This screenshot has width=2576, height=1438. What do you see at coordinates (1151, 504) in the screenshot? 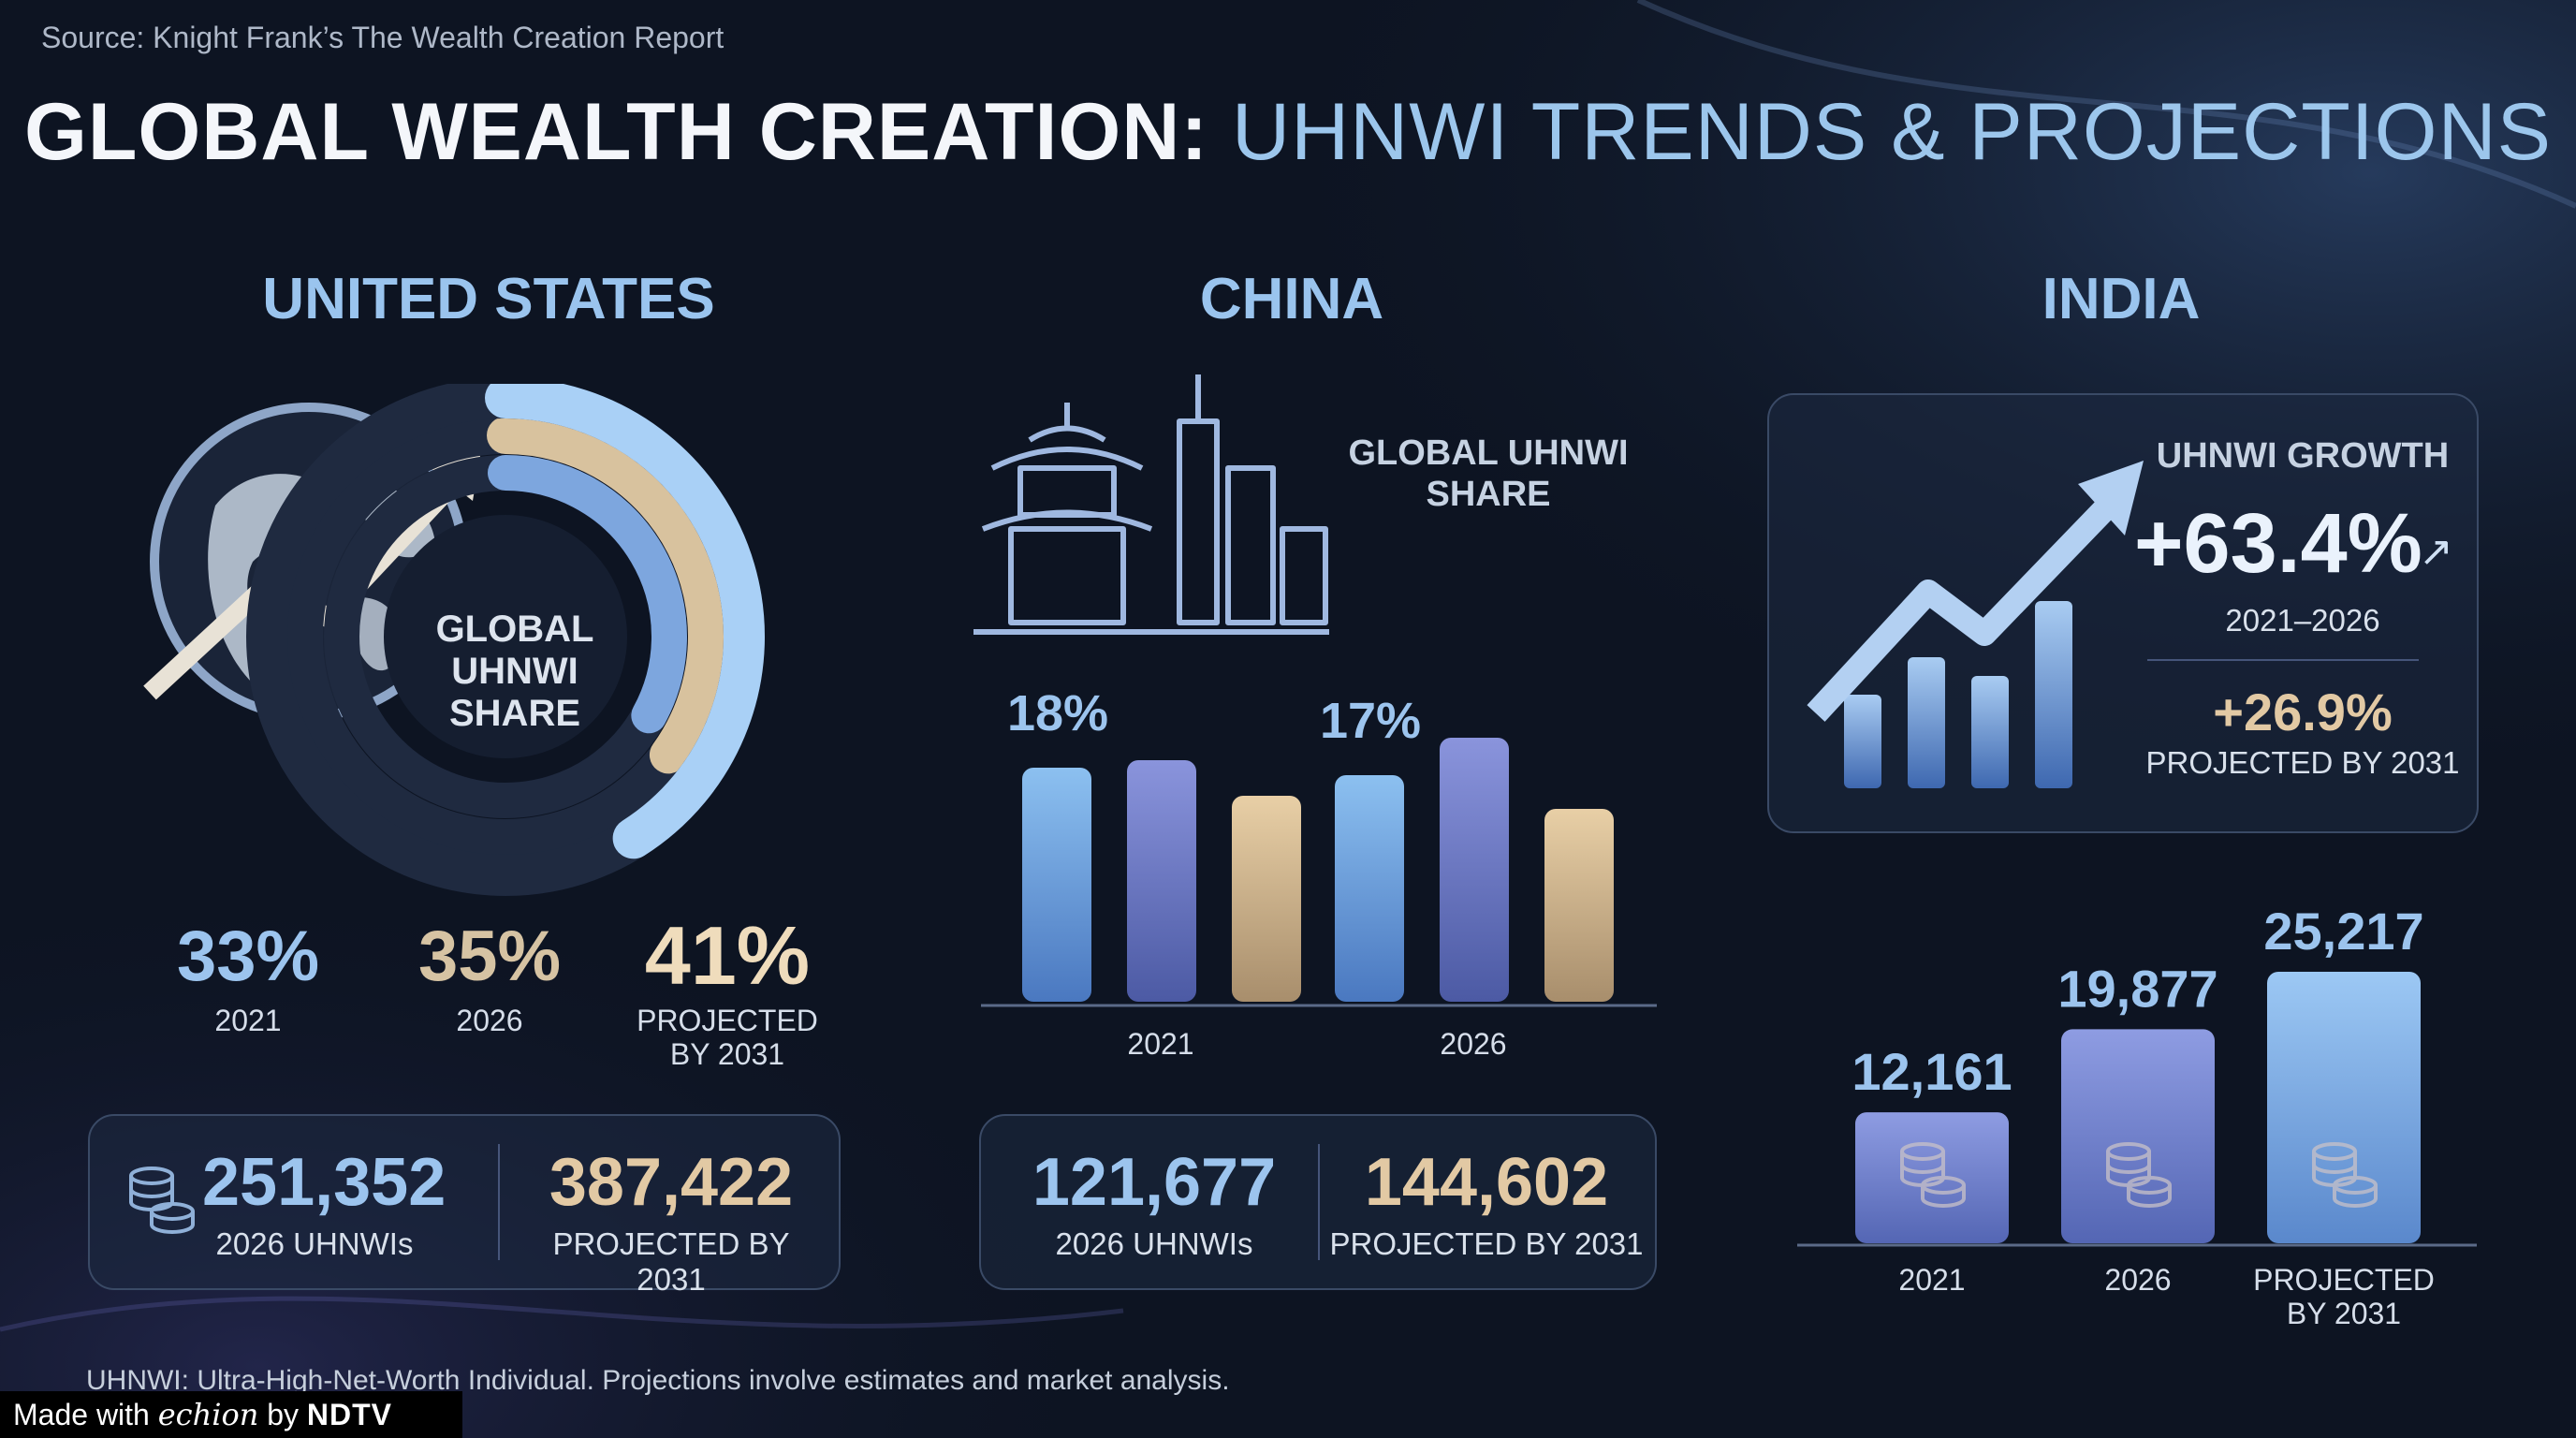
I see `city-skyline-icon` at bounding box center [1151, 504].